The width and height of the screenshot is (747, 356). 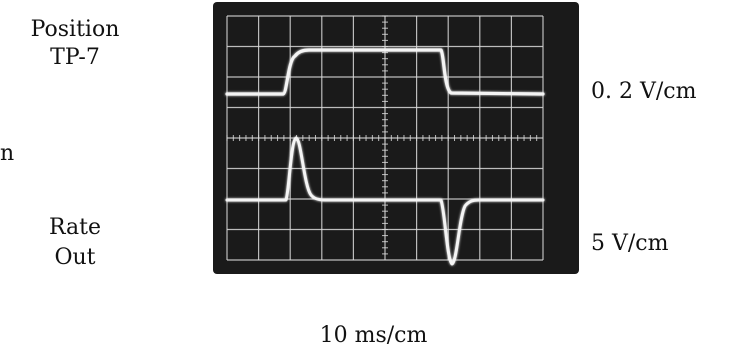 I want to click on bottom-trace-scale: 5 V/cm, so click(x=630, y=243).